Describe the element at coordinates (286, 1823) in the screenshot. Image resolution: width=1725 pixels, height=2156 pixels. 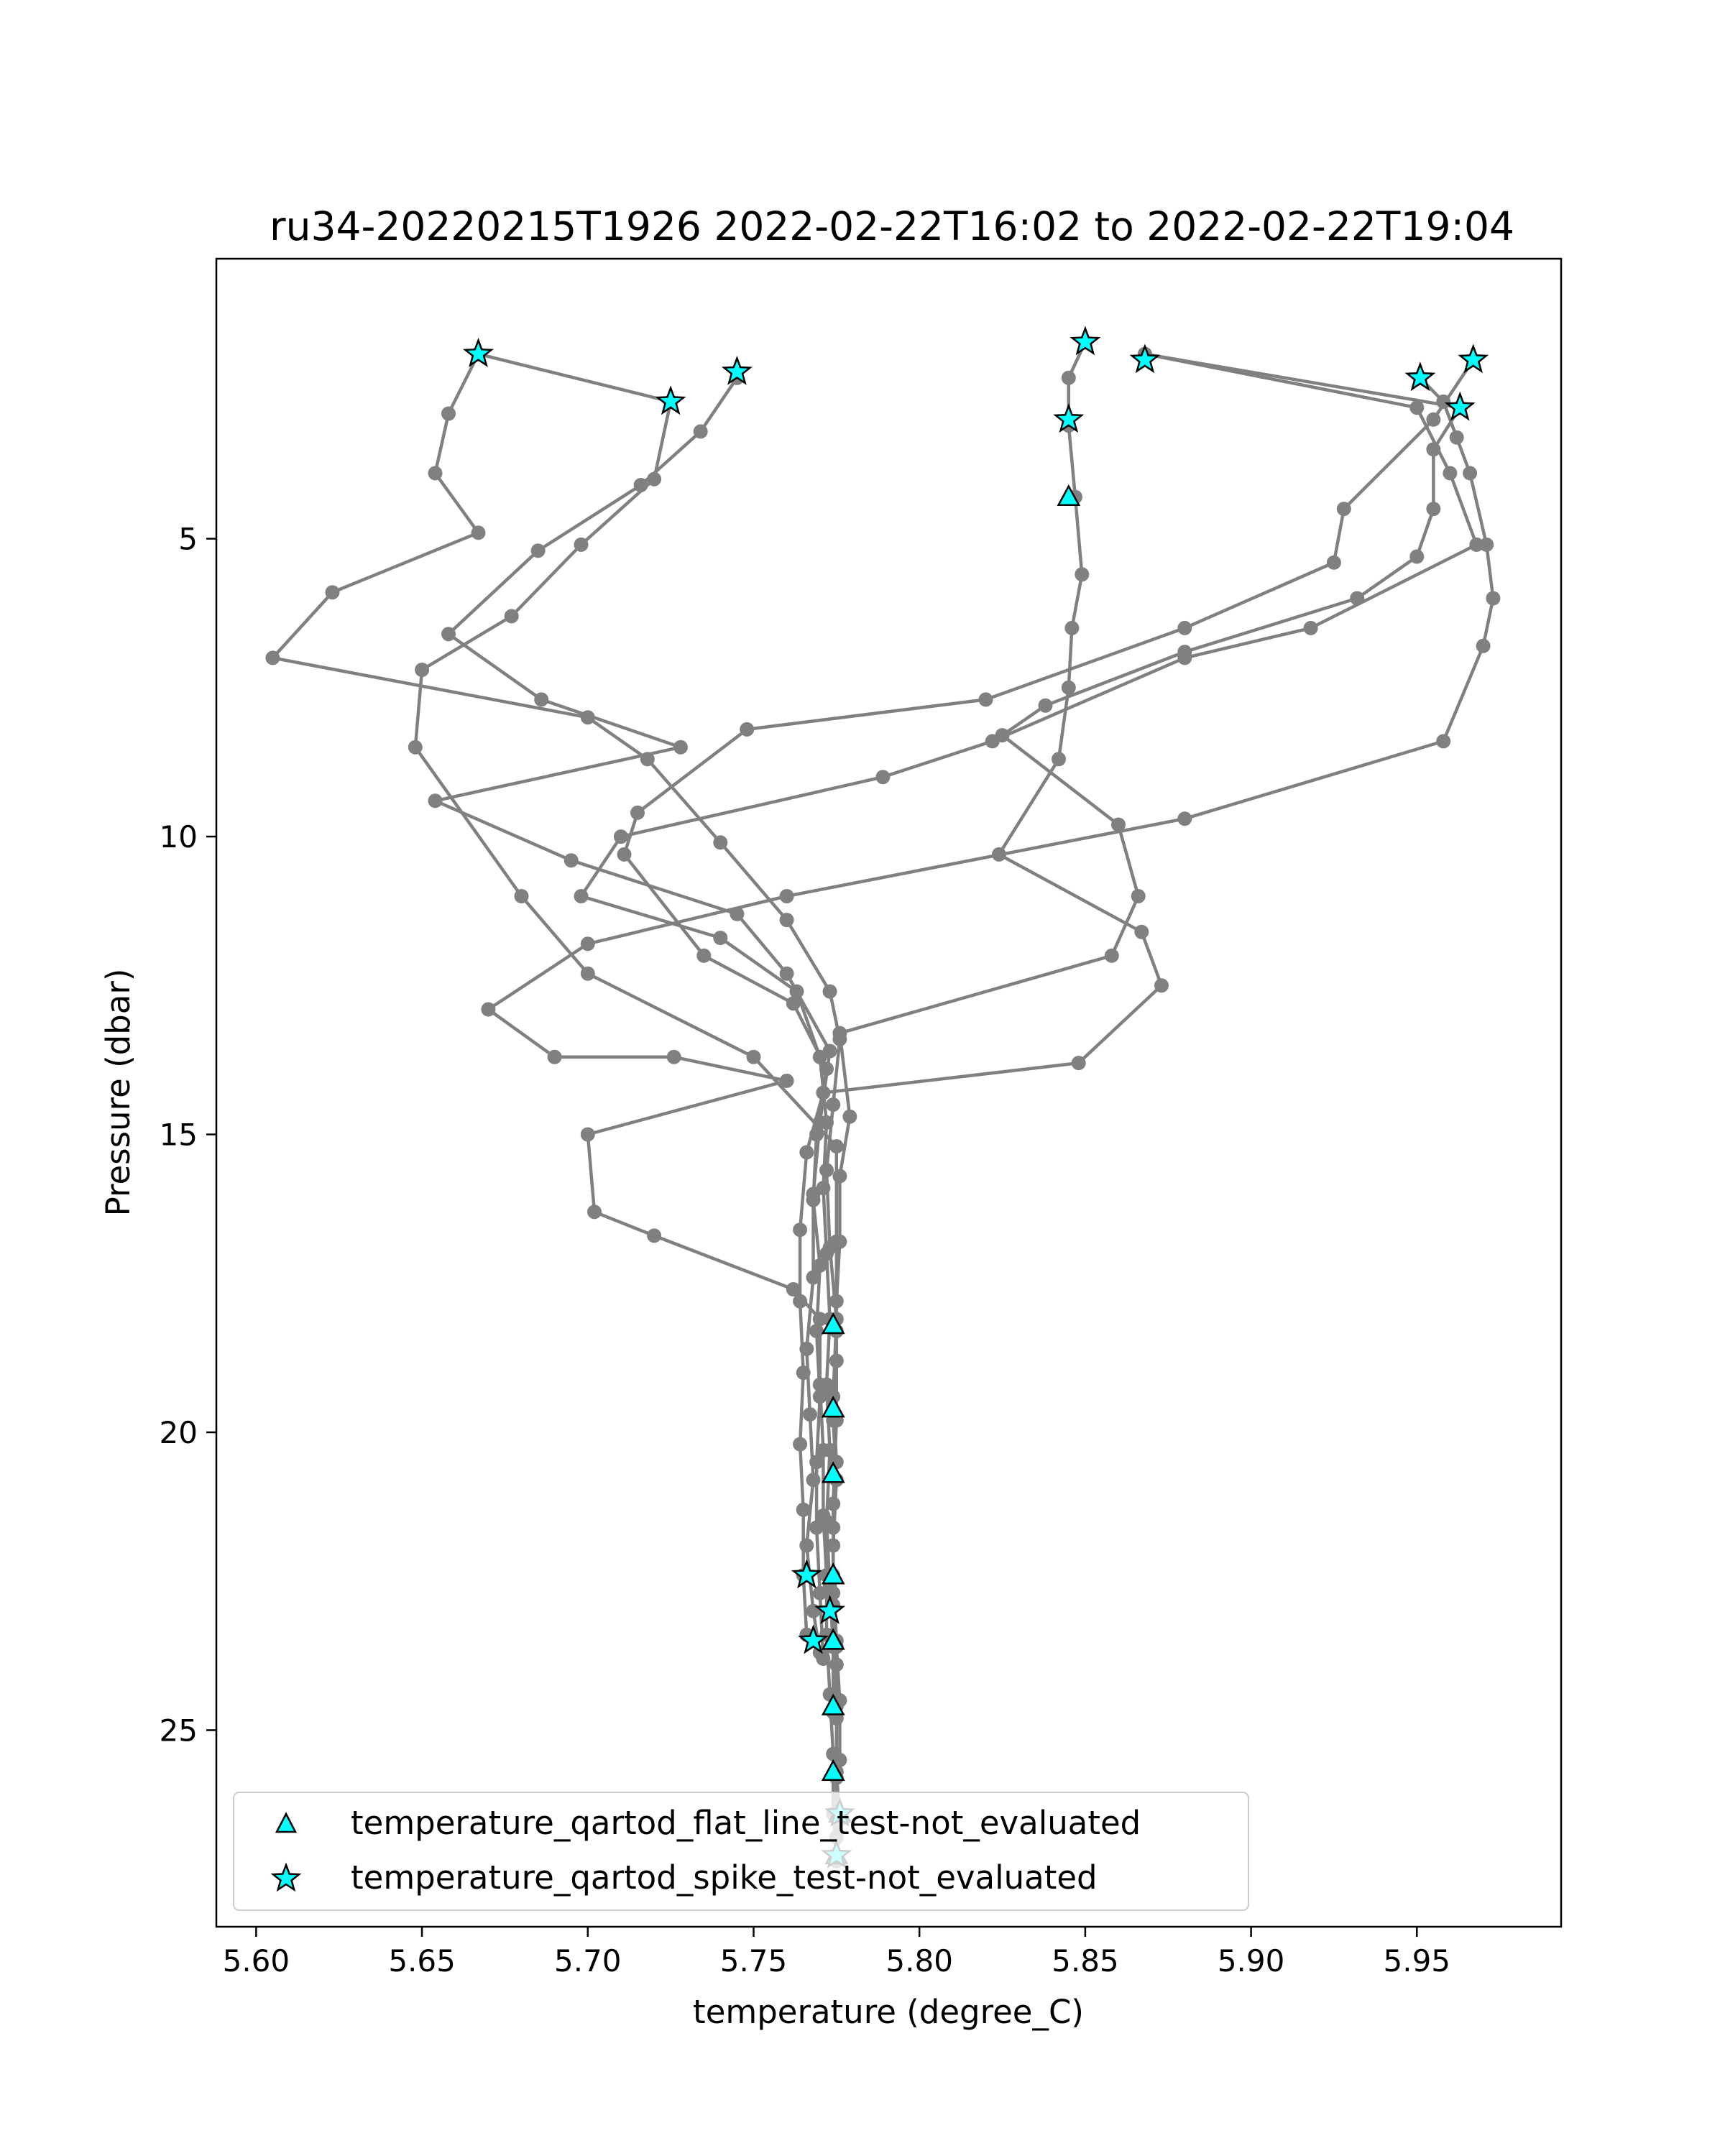
I see `legend-triangle-marker` at that location.